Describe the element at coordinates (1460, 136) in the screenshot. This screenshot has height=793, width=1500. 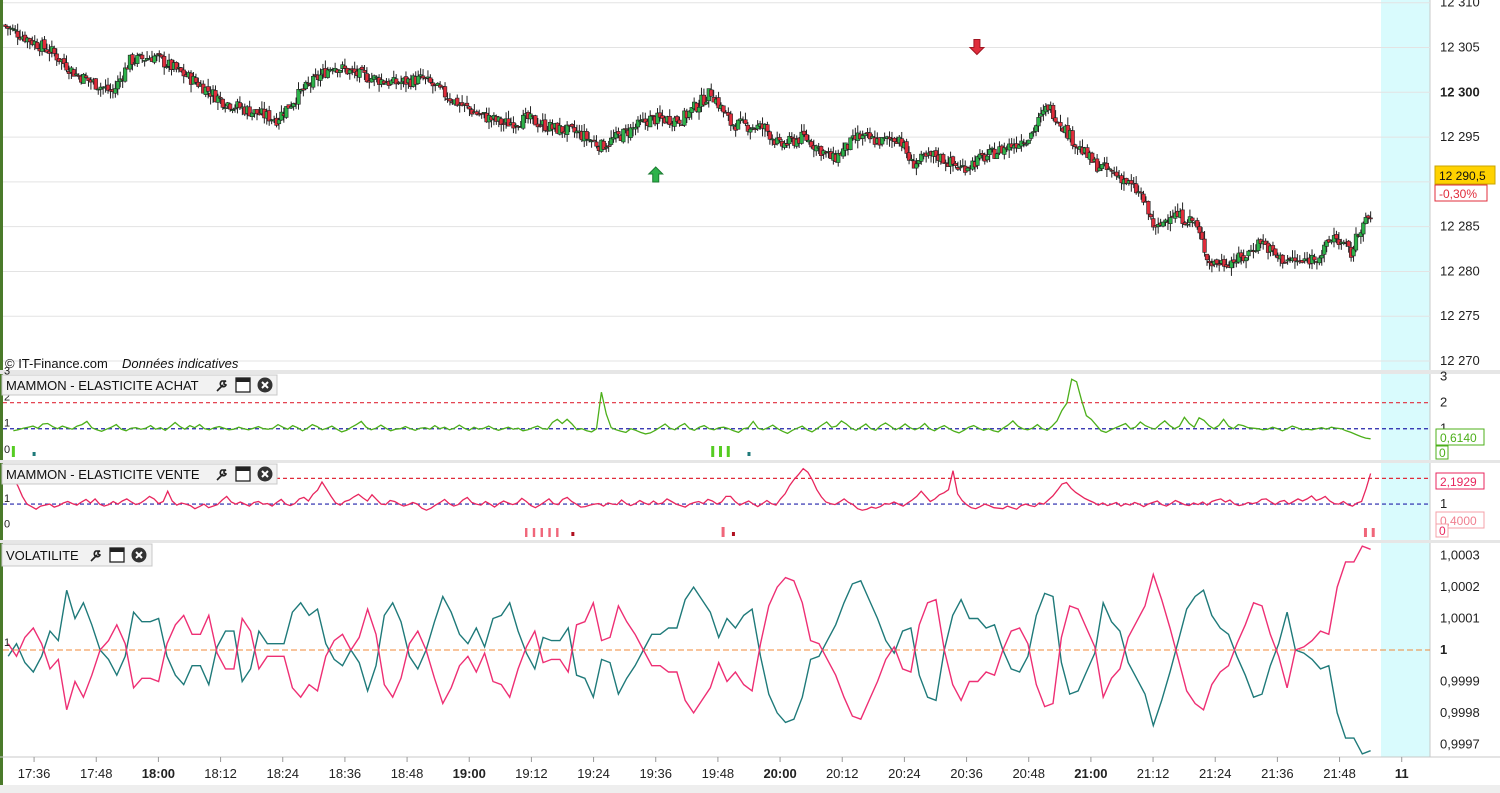
I see `price-axis-tick: 12 295` at that location.